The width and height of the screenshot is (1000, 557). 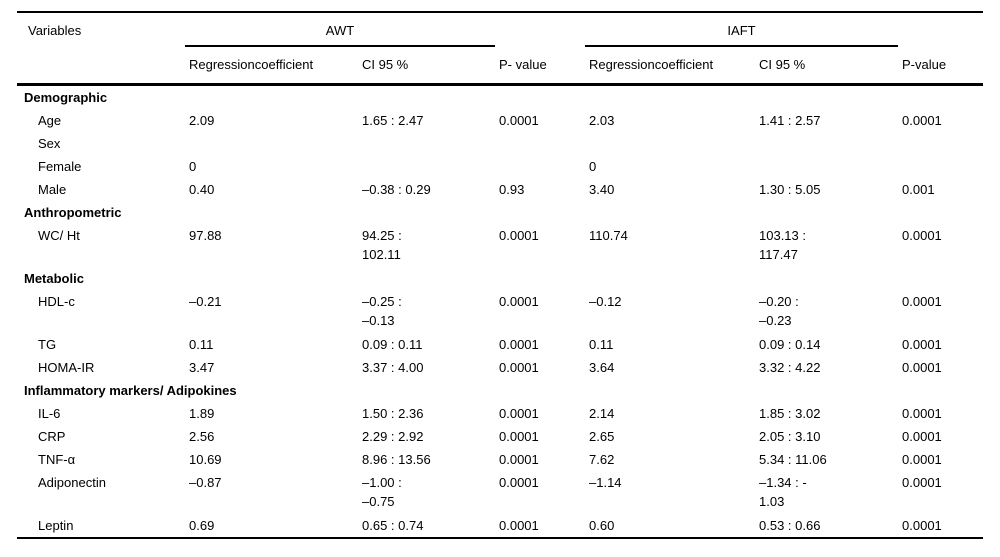 What do you see at coordinates (790, 413) in the screenshot?
I see `cell-iaft-ci: 1.85 : 3.02` at bounding box center [790, 413].